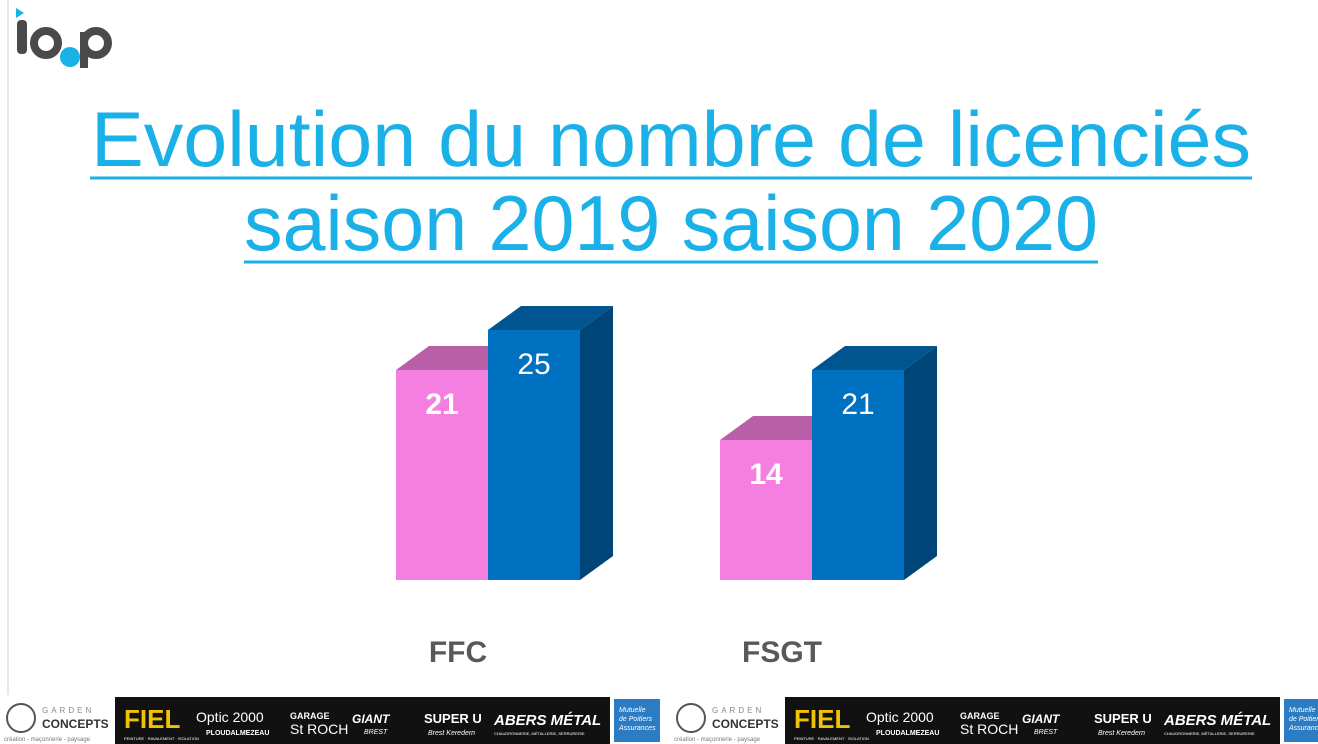 Image resolution: width=1318 pixels, height=744 pixels. Describe the element at coordinates (64, 38) in the screenshot. I see `logo` at that location.